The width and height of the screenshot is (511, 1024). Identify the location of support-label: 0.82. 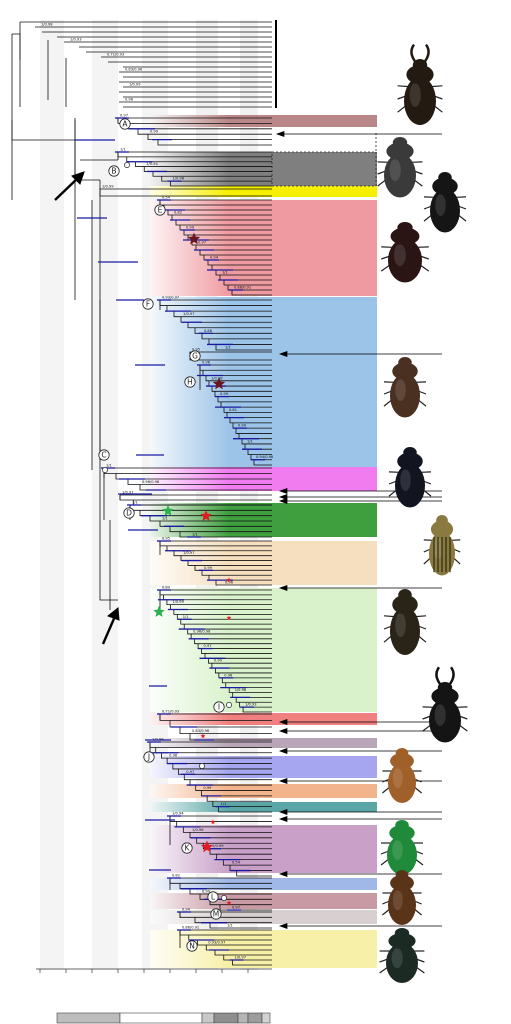
(176, 876).